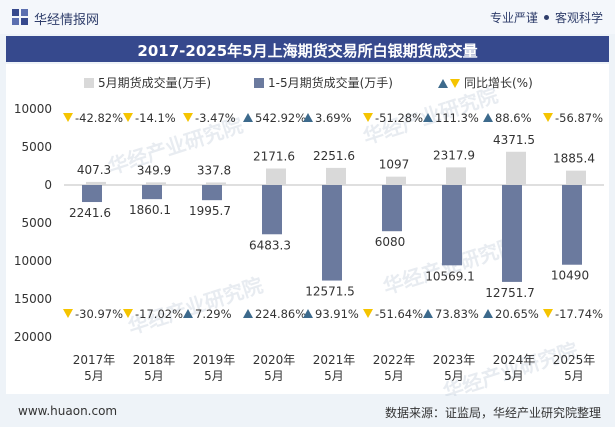 This screenshot has width=615, height=427. Describe the element at coordinates (274, 156) in the screenshot. I see `data-label-monthly: 2171.6` at that location.